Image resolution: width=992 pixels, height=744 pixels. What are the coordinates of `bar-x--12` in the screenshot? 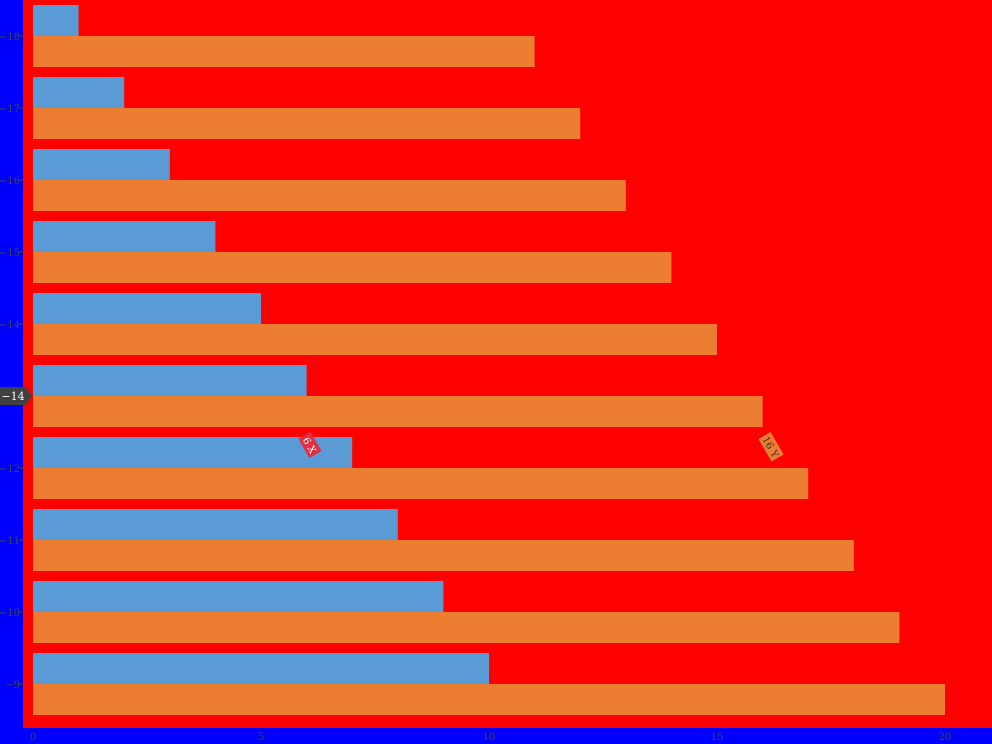 It's located at (193, 452).